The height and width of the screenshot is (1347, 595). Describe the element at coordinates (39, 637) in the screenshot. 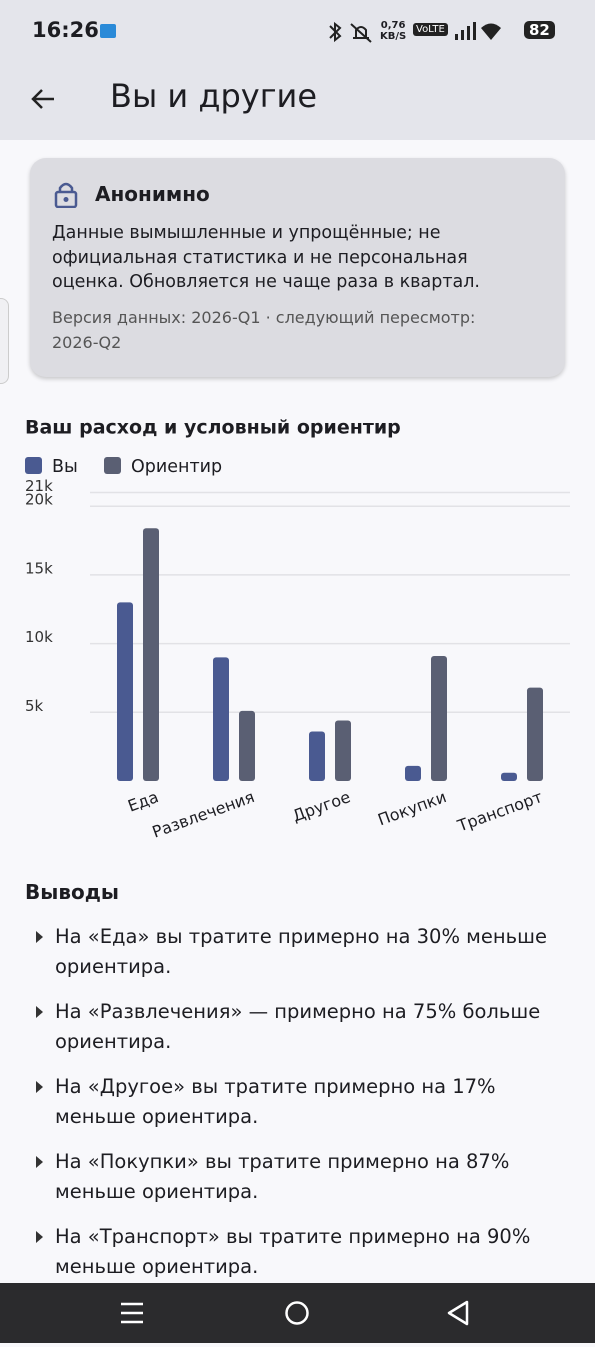

I see `y-tick-label: 10k` at that location.